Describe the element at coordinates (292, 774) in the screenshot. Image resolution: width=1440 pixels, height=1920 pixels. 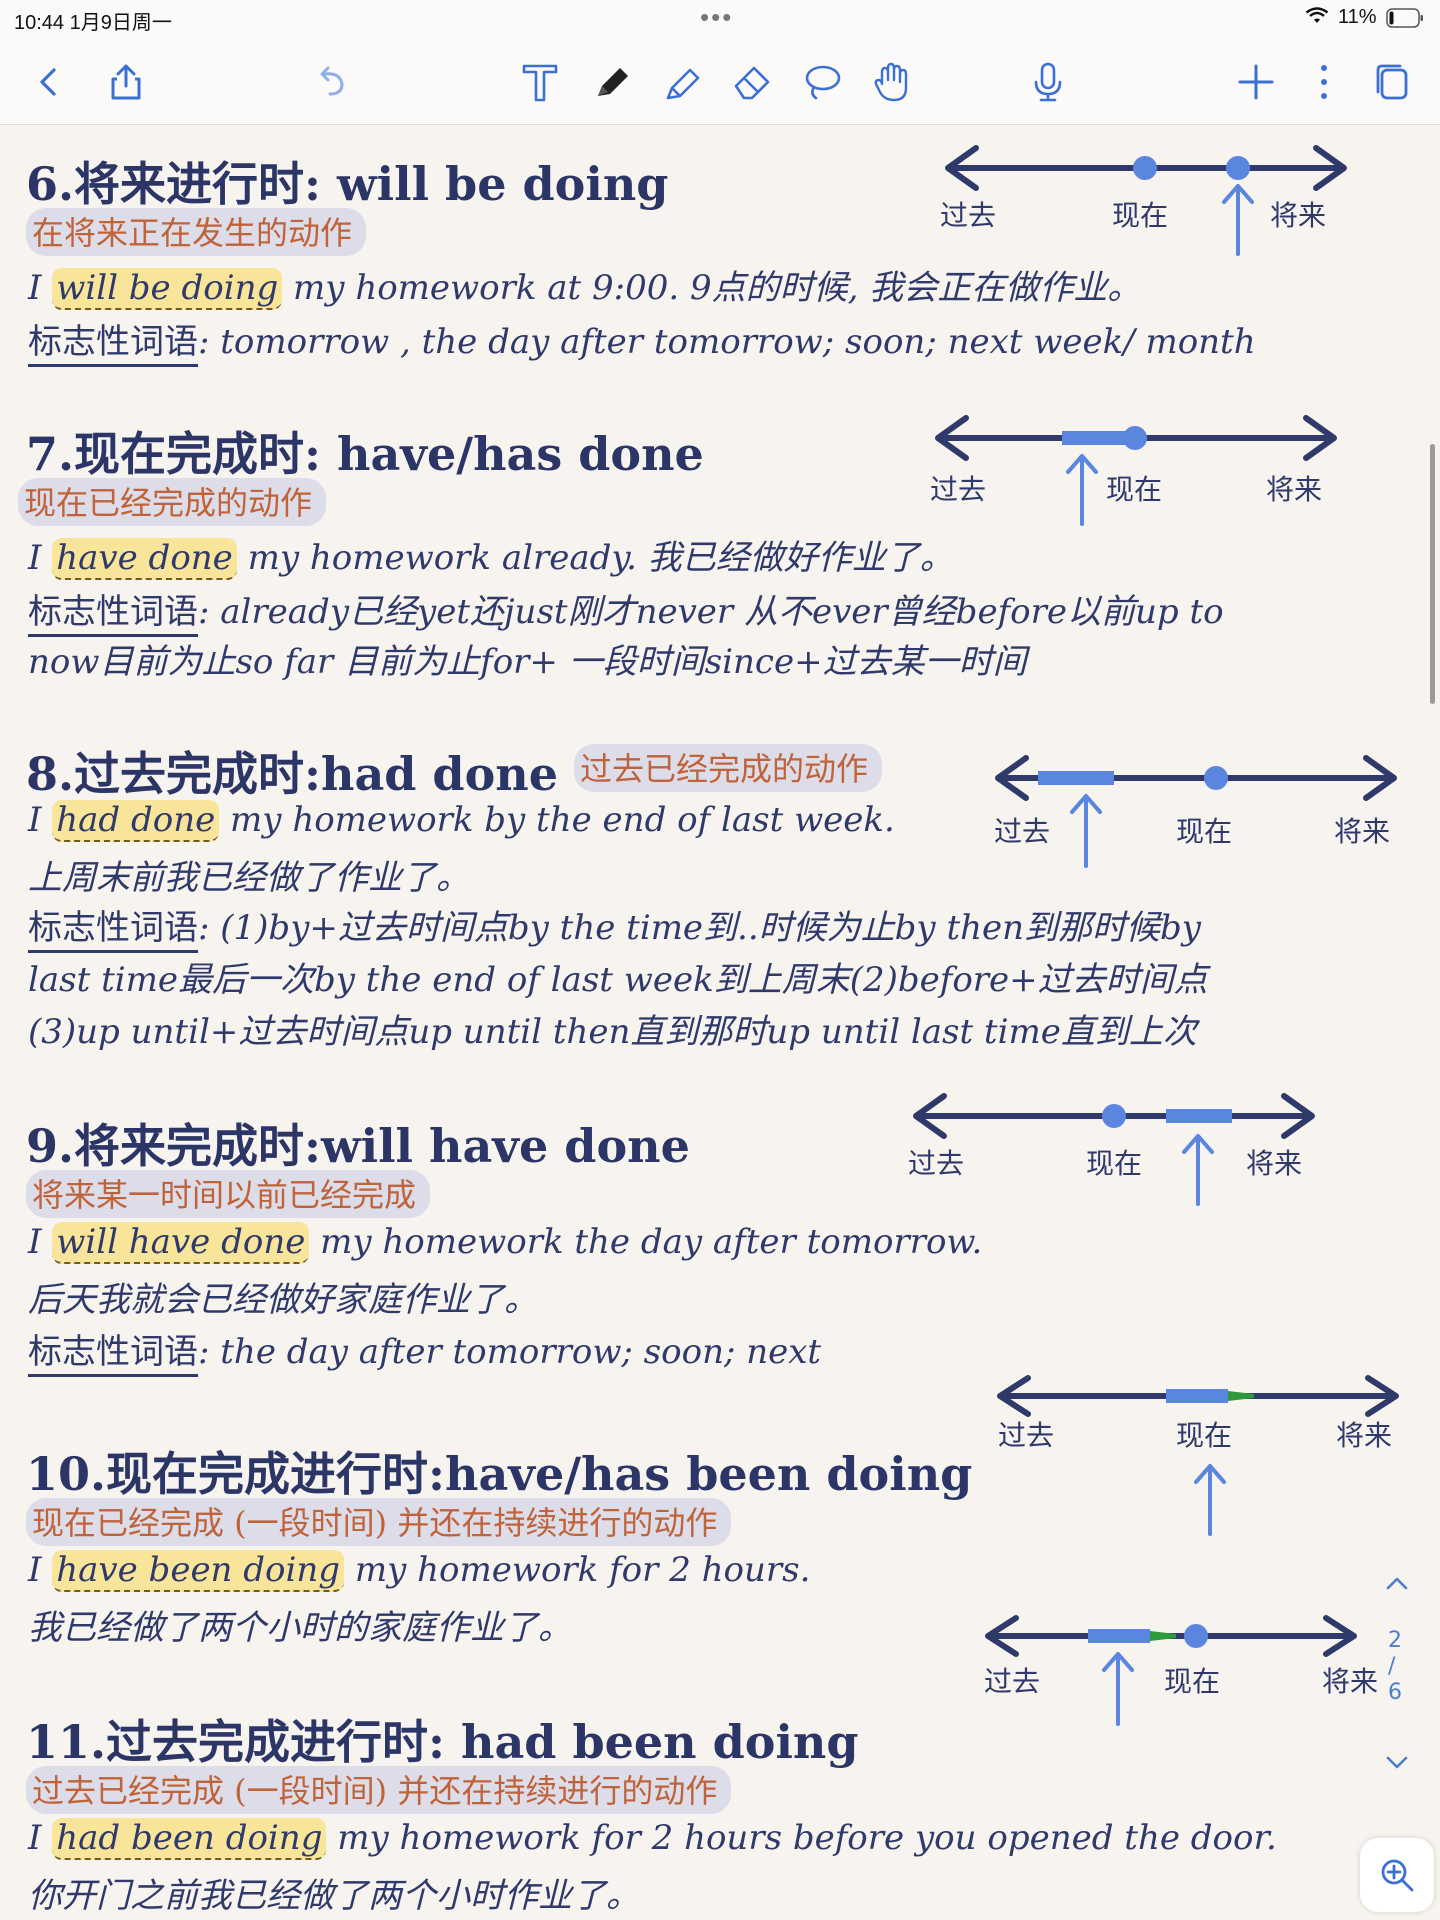
I see `section-title: 8.过去完成时:had done` at that location.